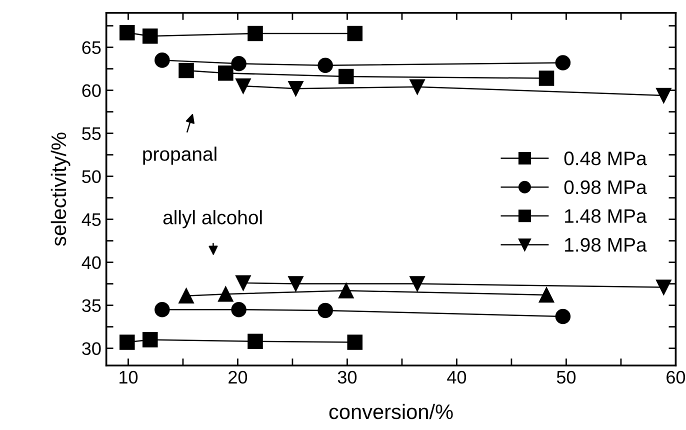 Image resolution: width=686 pixels, height=430 pixels. I want to click on legend-label: 1.98 MPa, so click(606, 245).